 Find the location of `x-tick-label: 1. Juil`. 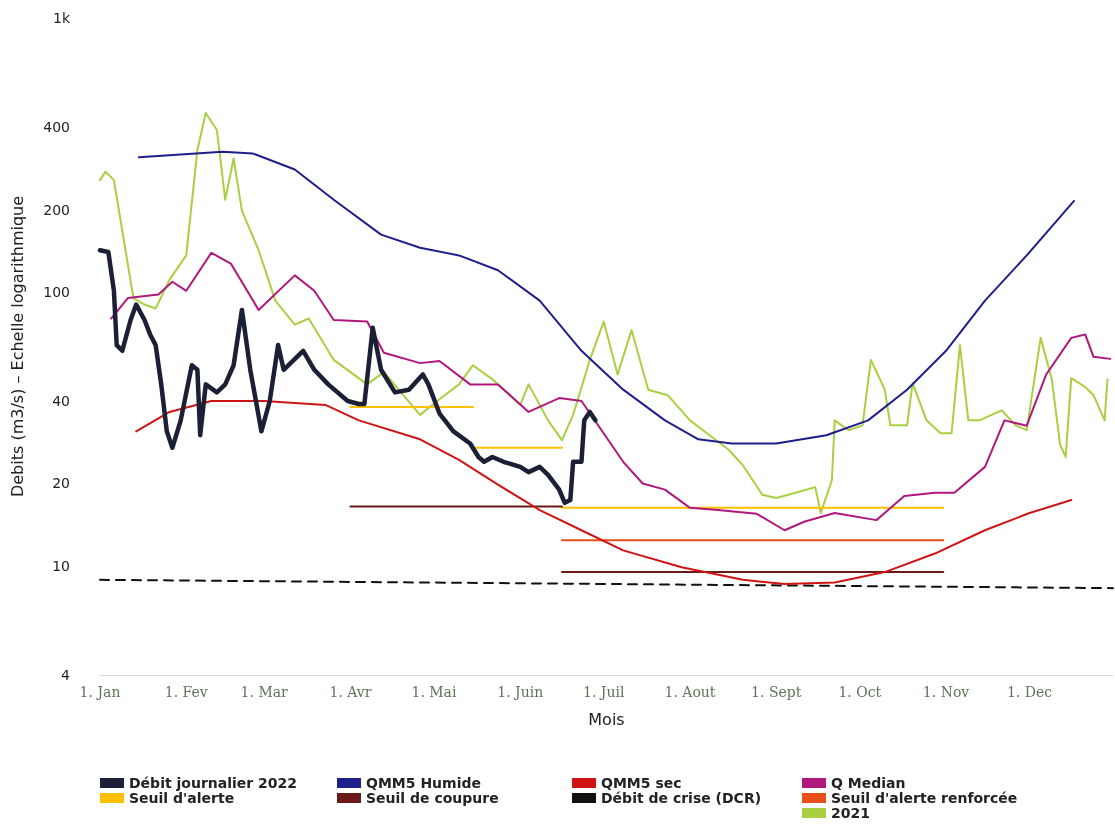

x-tick-label: 1. Juil is located at coordinates (604, 692).